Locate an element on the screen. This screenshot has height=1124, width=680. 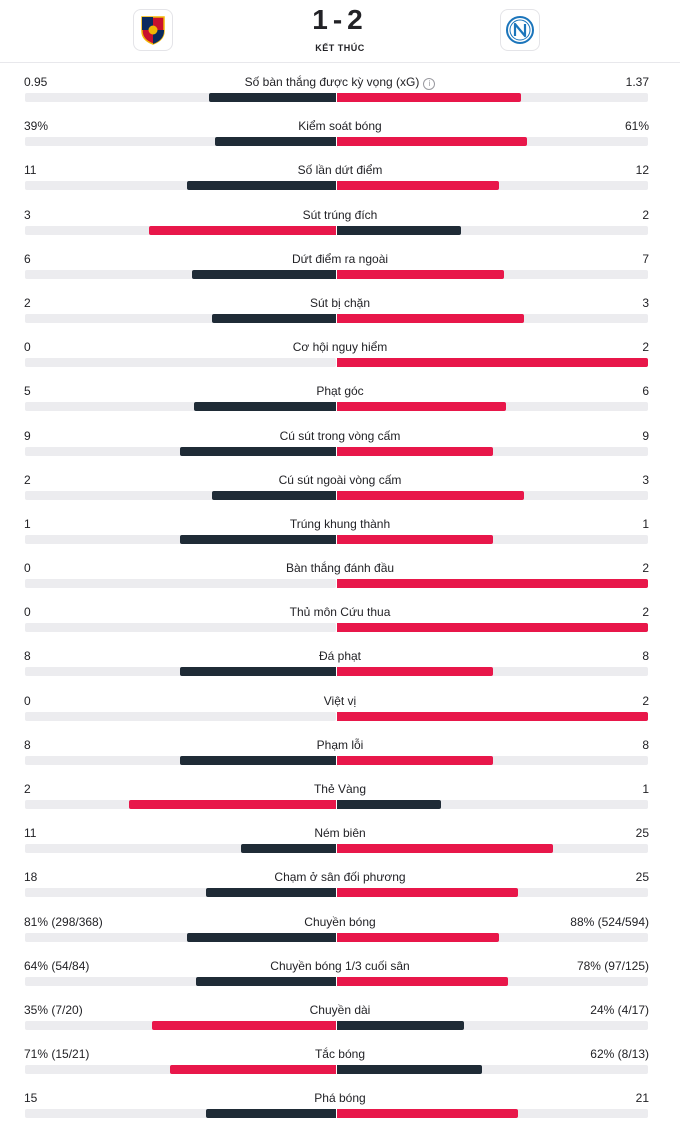
stat-label: Phạm lỗi is located at coordinates (340, 745).